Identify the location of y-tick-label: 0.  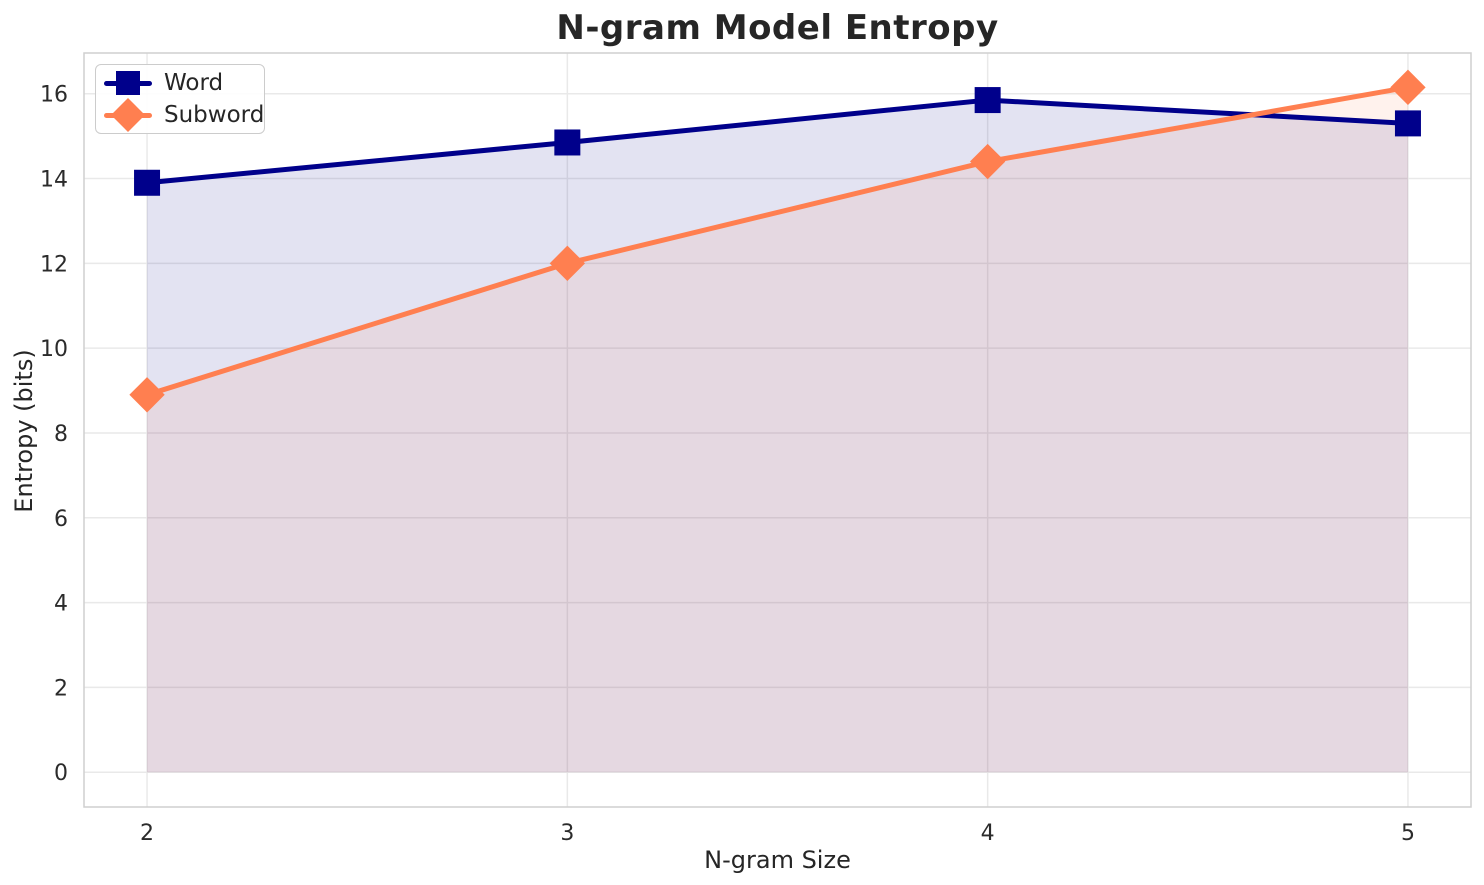
(61, 773).